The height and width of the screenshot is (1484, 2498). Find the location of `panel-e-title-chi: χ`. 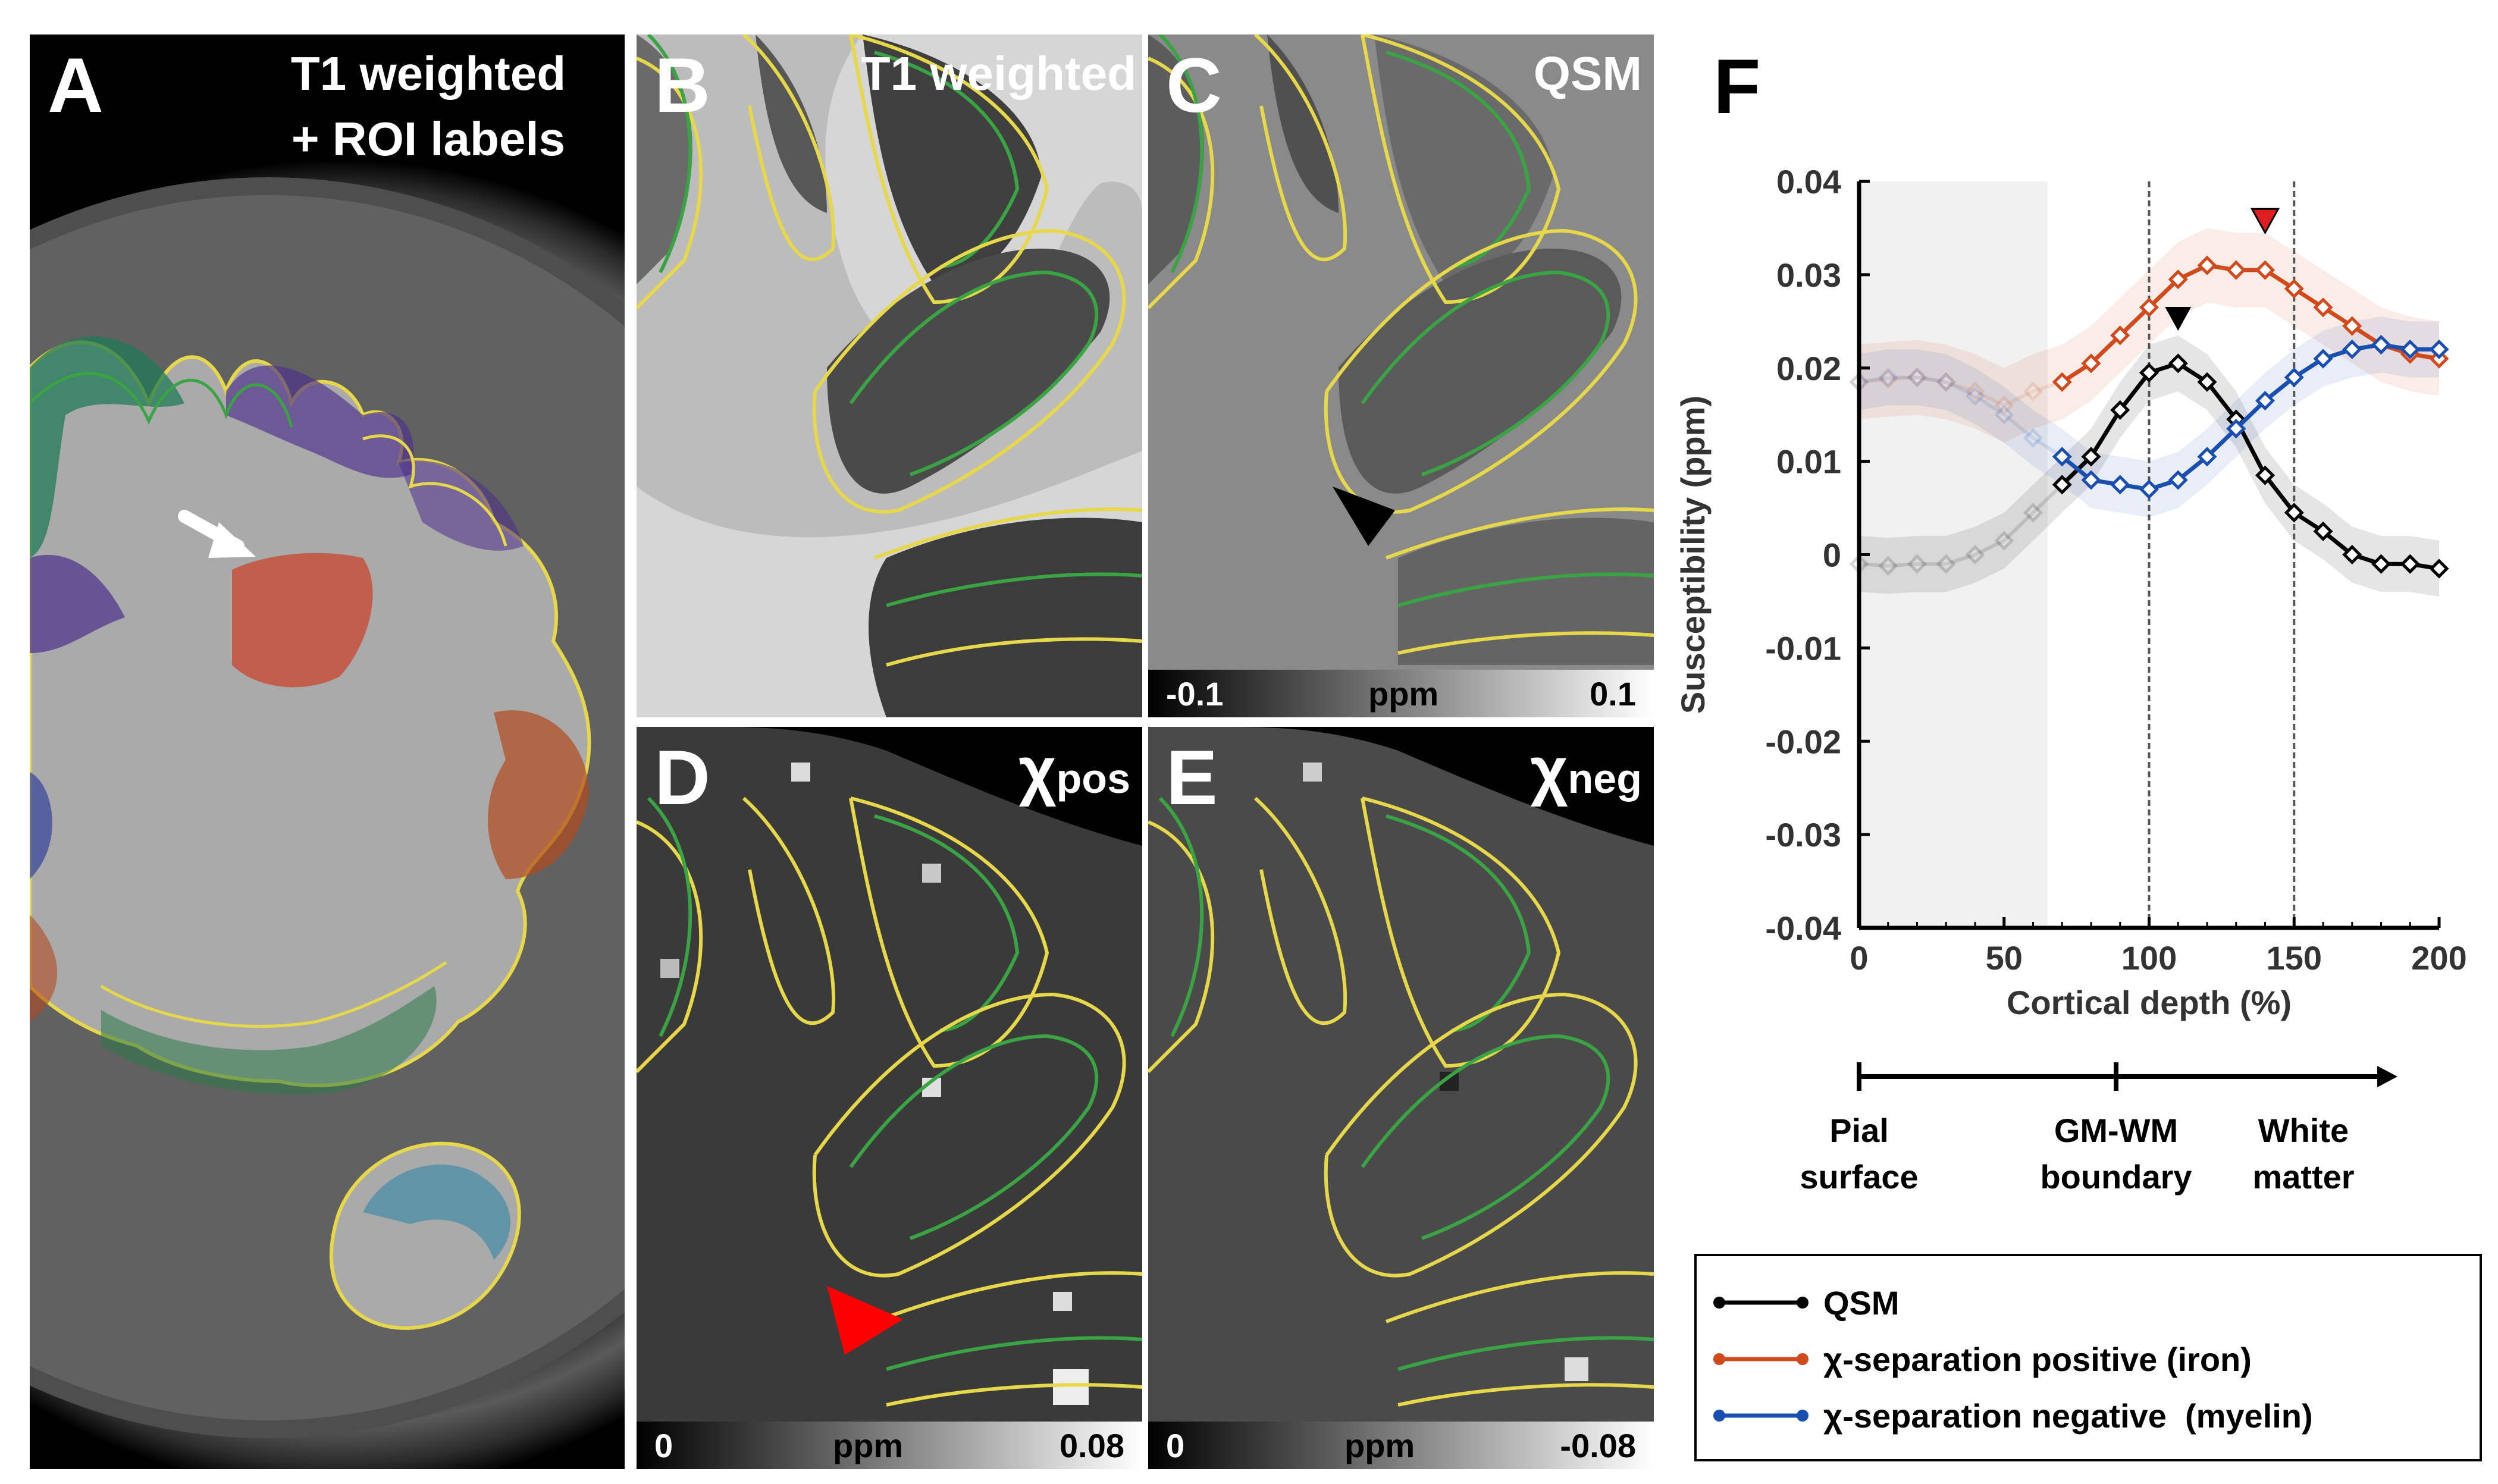

panel-e-title-chi: χ is located at coordinates (1549, 771).